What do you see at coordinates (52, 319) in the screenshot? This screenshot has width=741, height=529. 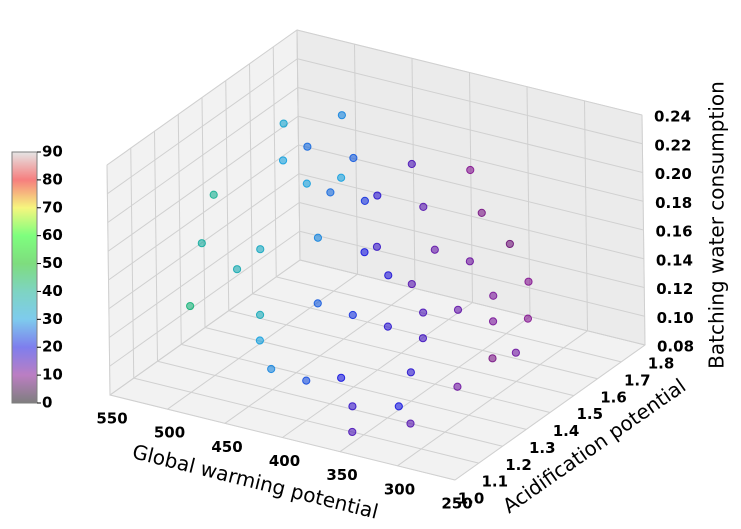 I see `colorbar-tick-label: 30` at bounding box center [52, 319].